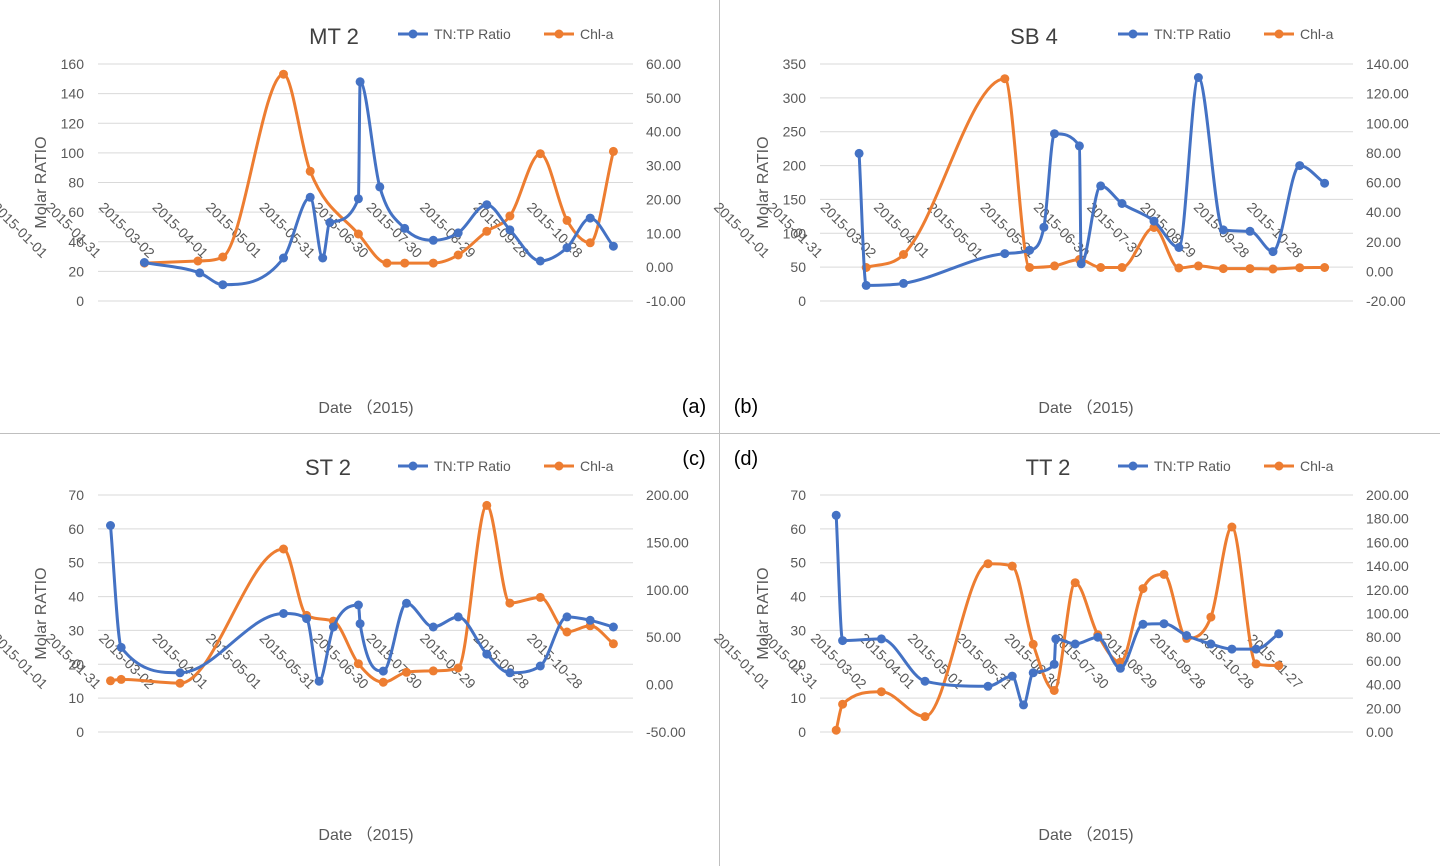 Image resolution: width=1440 pixels, height=866 pixels. What do you see at coordinates (659, 685) in the screenshot?
I see `y2-tick-label: 0.00` at bounding box center [659, 685].